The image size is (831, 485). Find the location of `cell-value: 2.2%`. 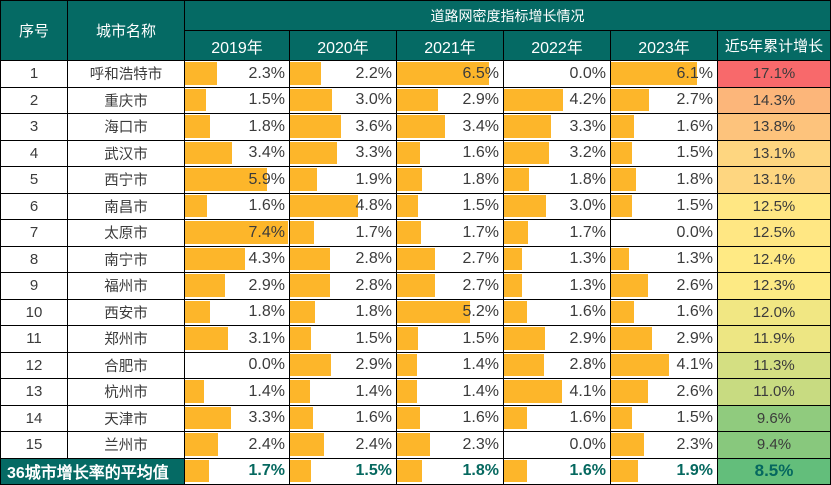

cell-value: 2.2% is located at coordinates (373, 73).